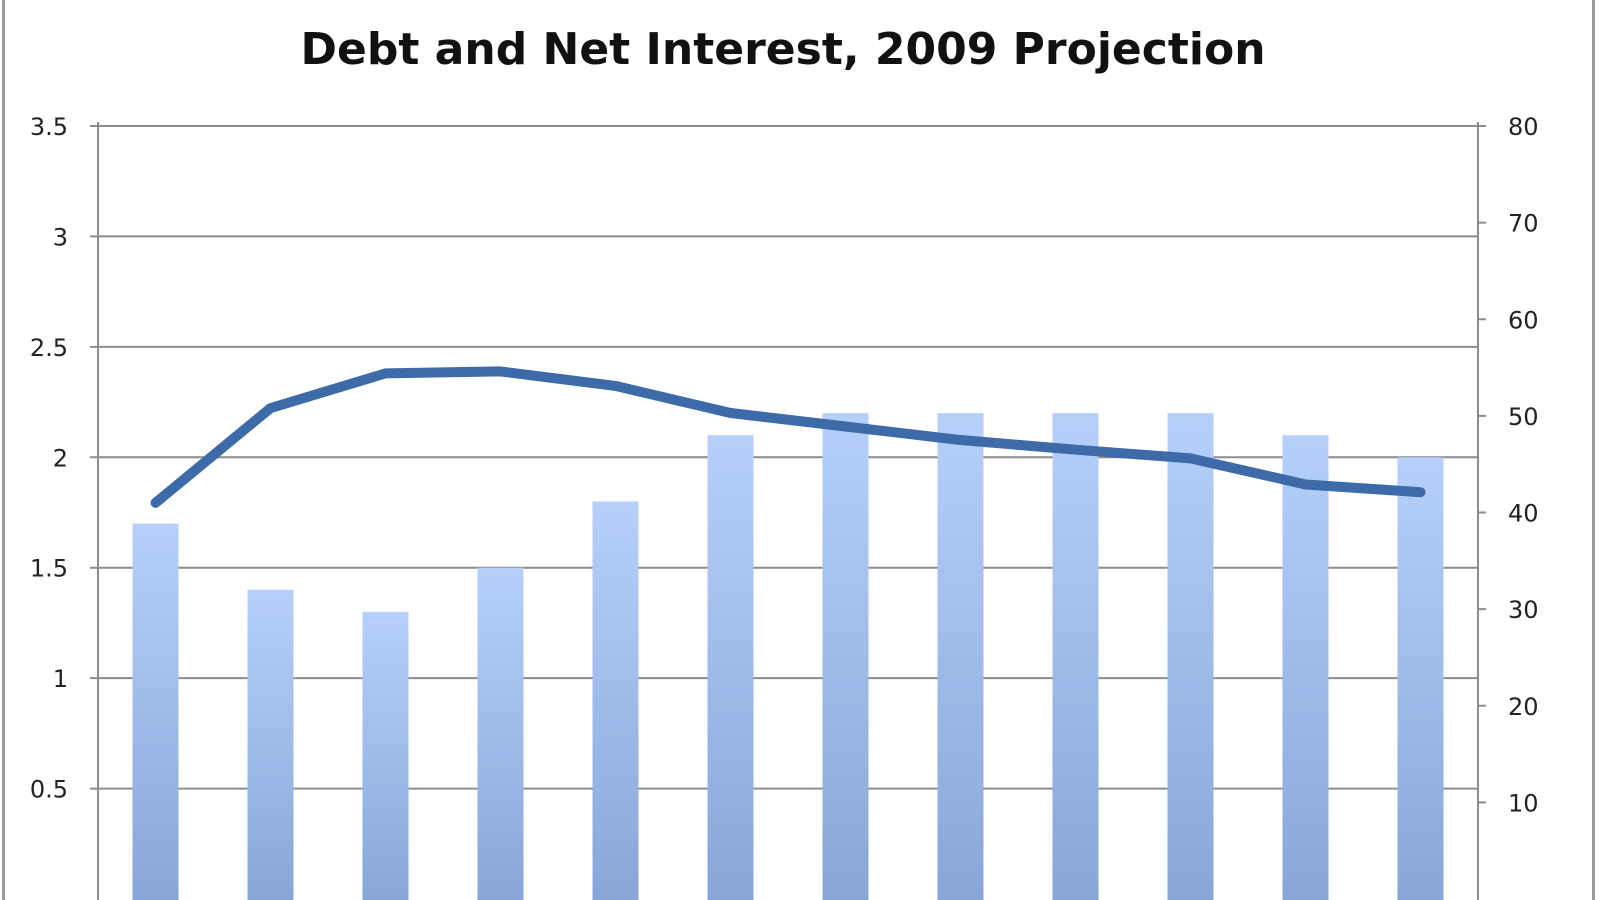  What do you see at coordinates (1523, 127) in the screenshot?
I see `right-tick-label: 80` at bounding box center [1523, 127].